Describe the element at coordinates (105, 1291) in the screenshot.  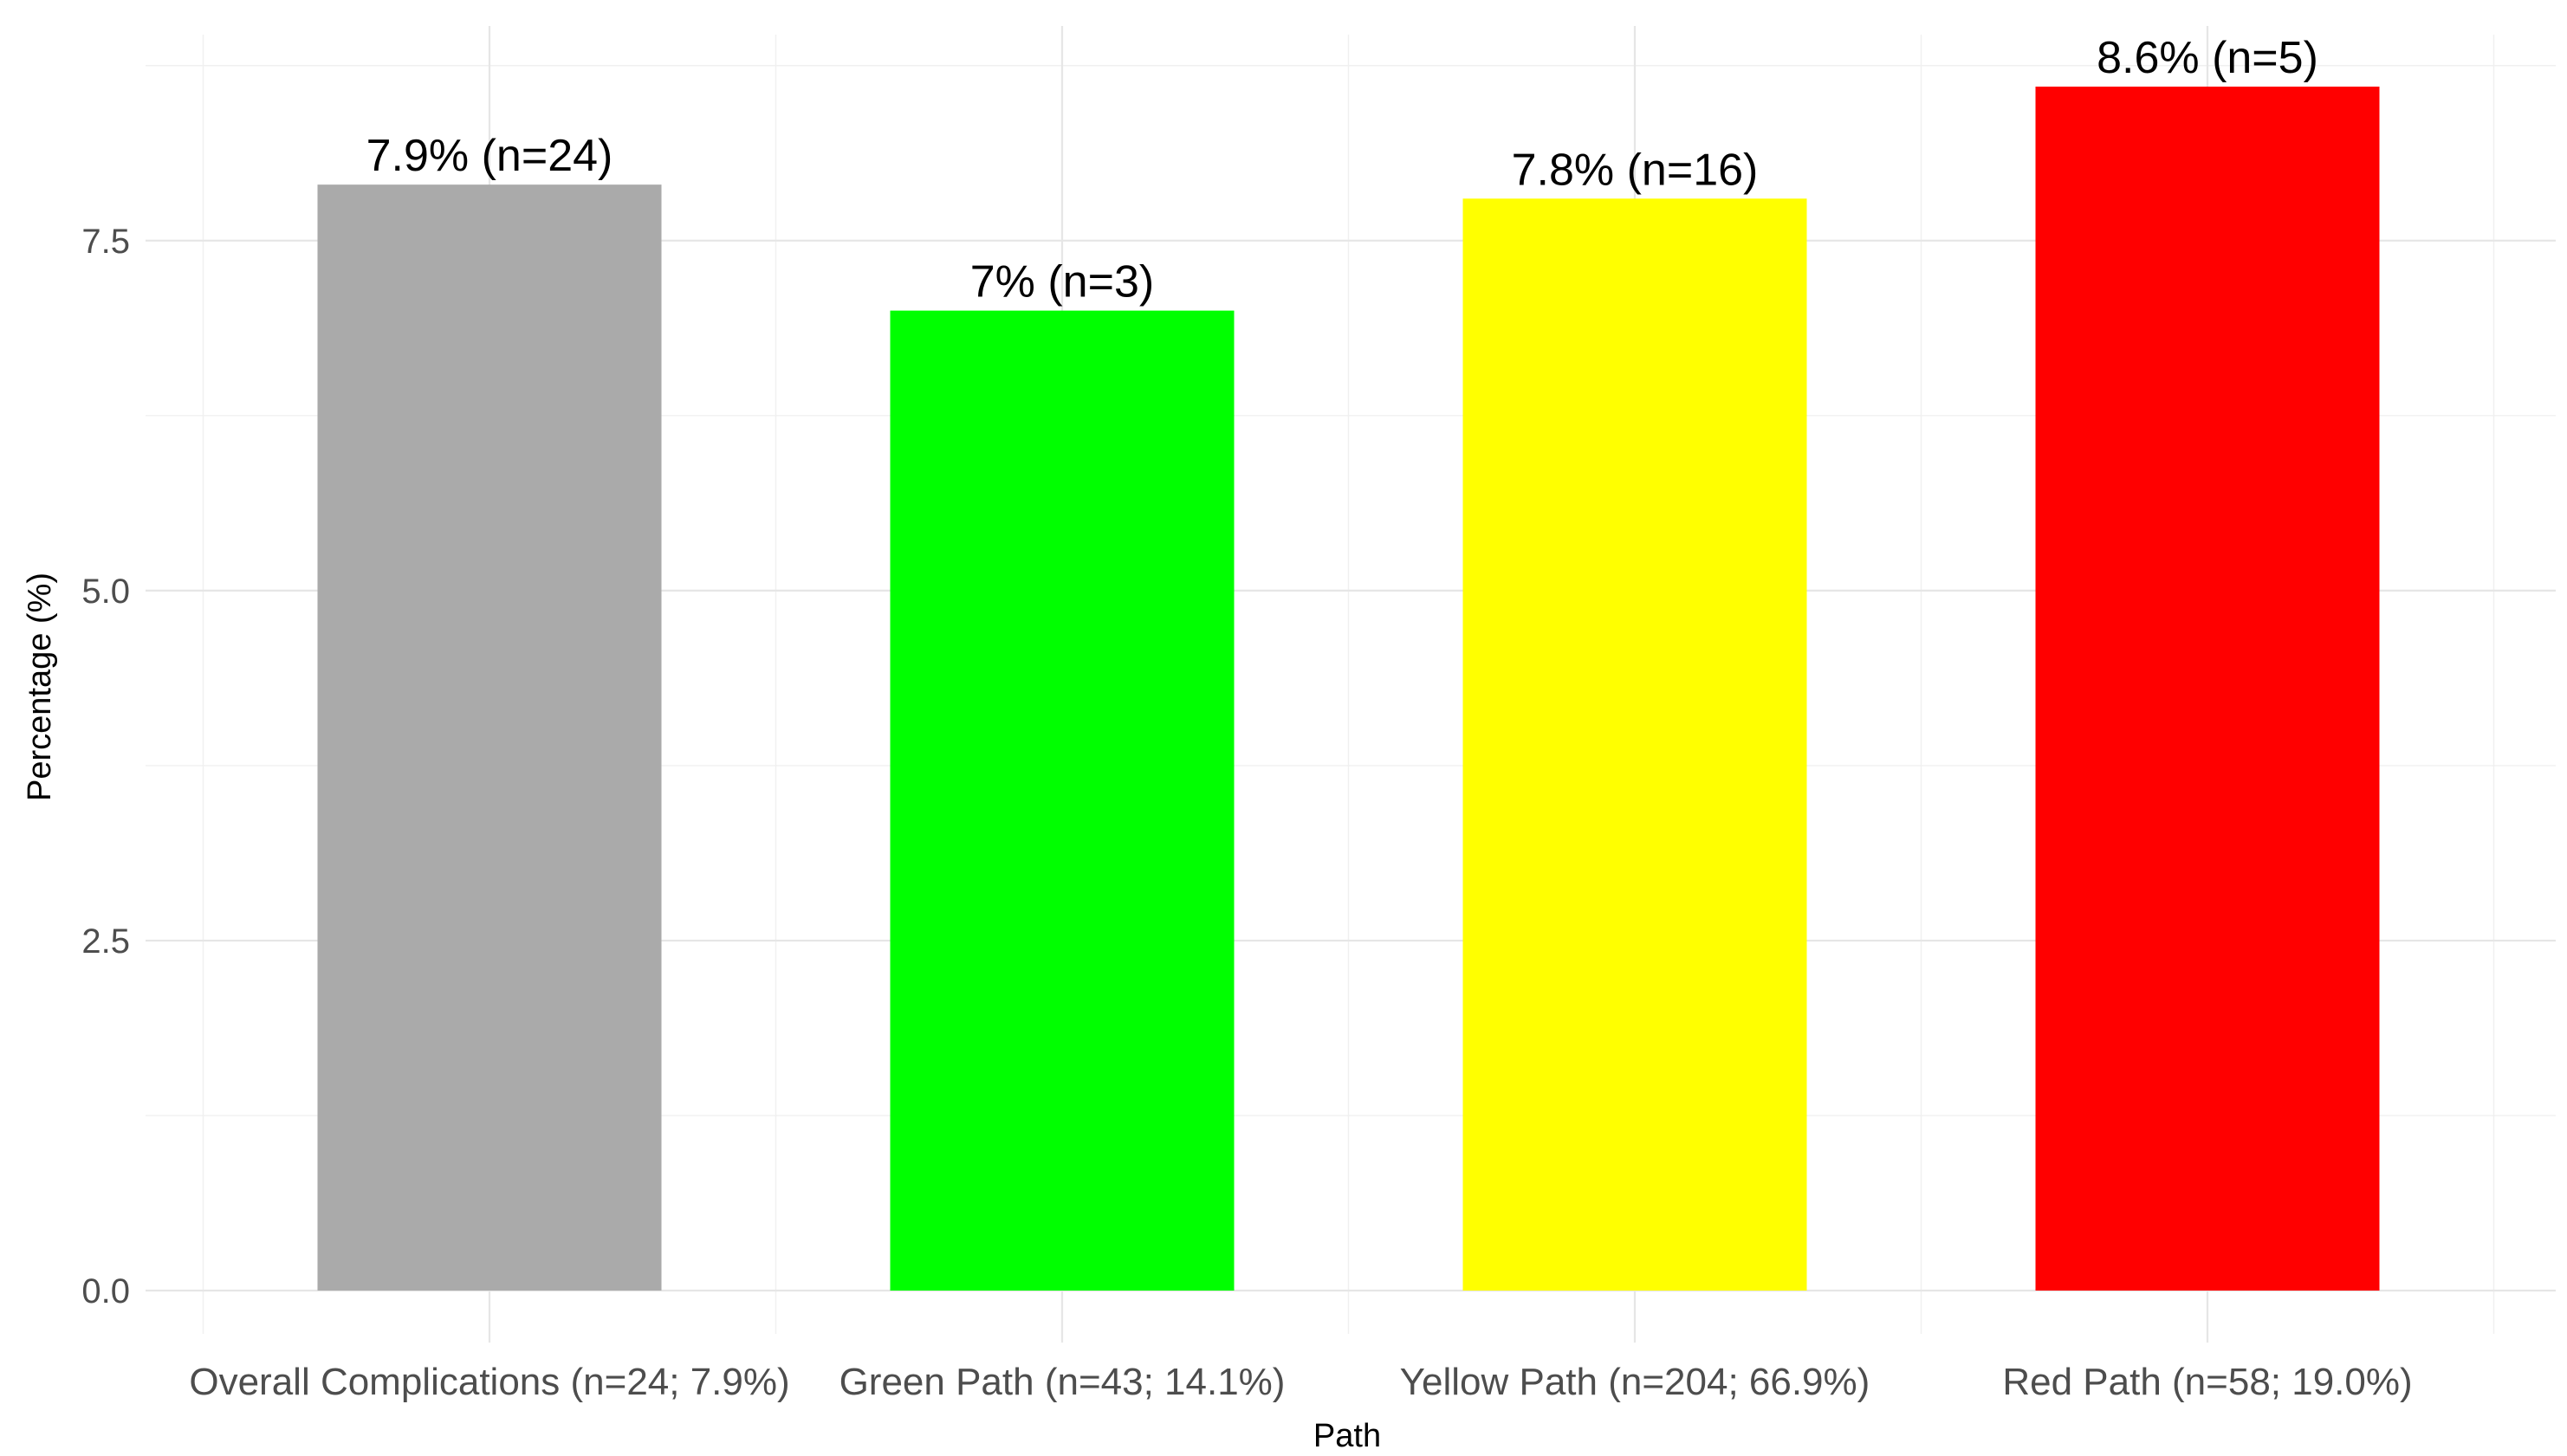
I see `y-tick-label: 0.0` at that location.